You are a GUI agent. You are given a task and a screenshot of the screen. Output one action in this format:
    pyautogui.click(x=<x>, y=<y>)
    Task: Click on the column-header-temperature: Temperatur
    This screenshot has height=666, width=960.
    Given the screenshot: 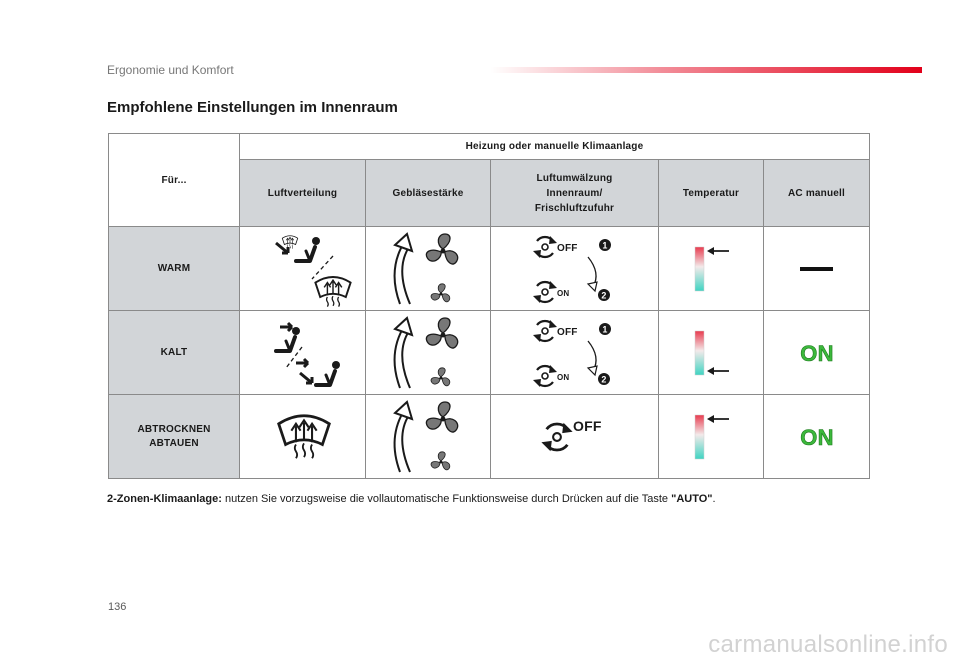 What is the action you would take?
    pyautogui.click(x=711, y=193)
    